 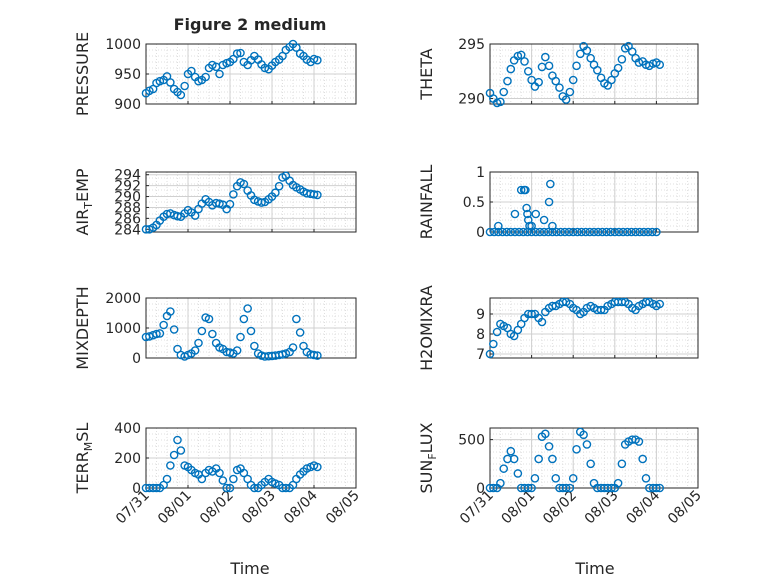 What do you see at coordinates (426, 202) in the screenshot?
I see `y-axis-label: RAINFALL` at bounding box center [426, 202].